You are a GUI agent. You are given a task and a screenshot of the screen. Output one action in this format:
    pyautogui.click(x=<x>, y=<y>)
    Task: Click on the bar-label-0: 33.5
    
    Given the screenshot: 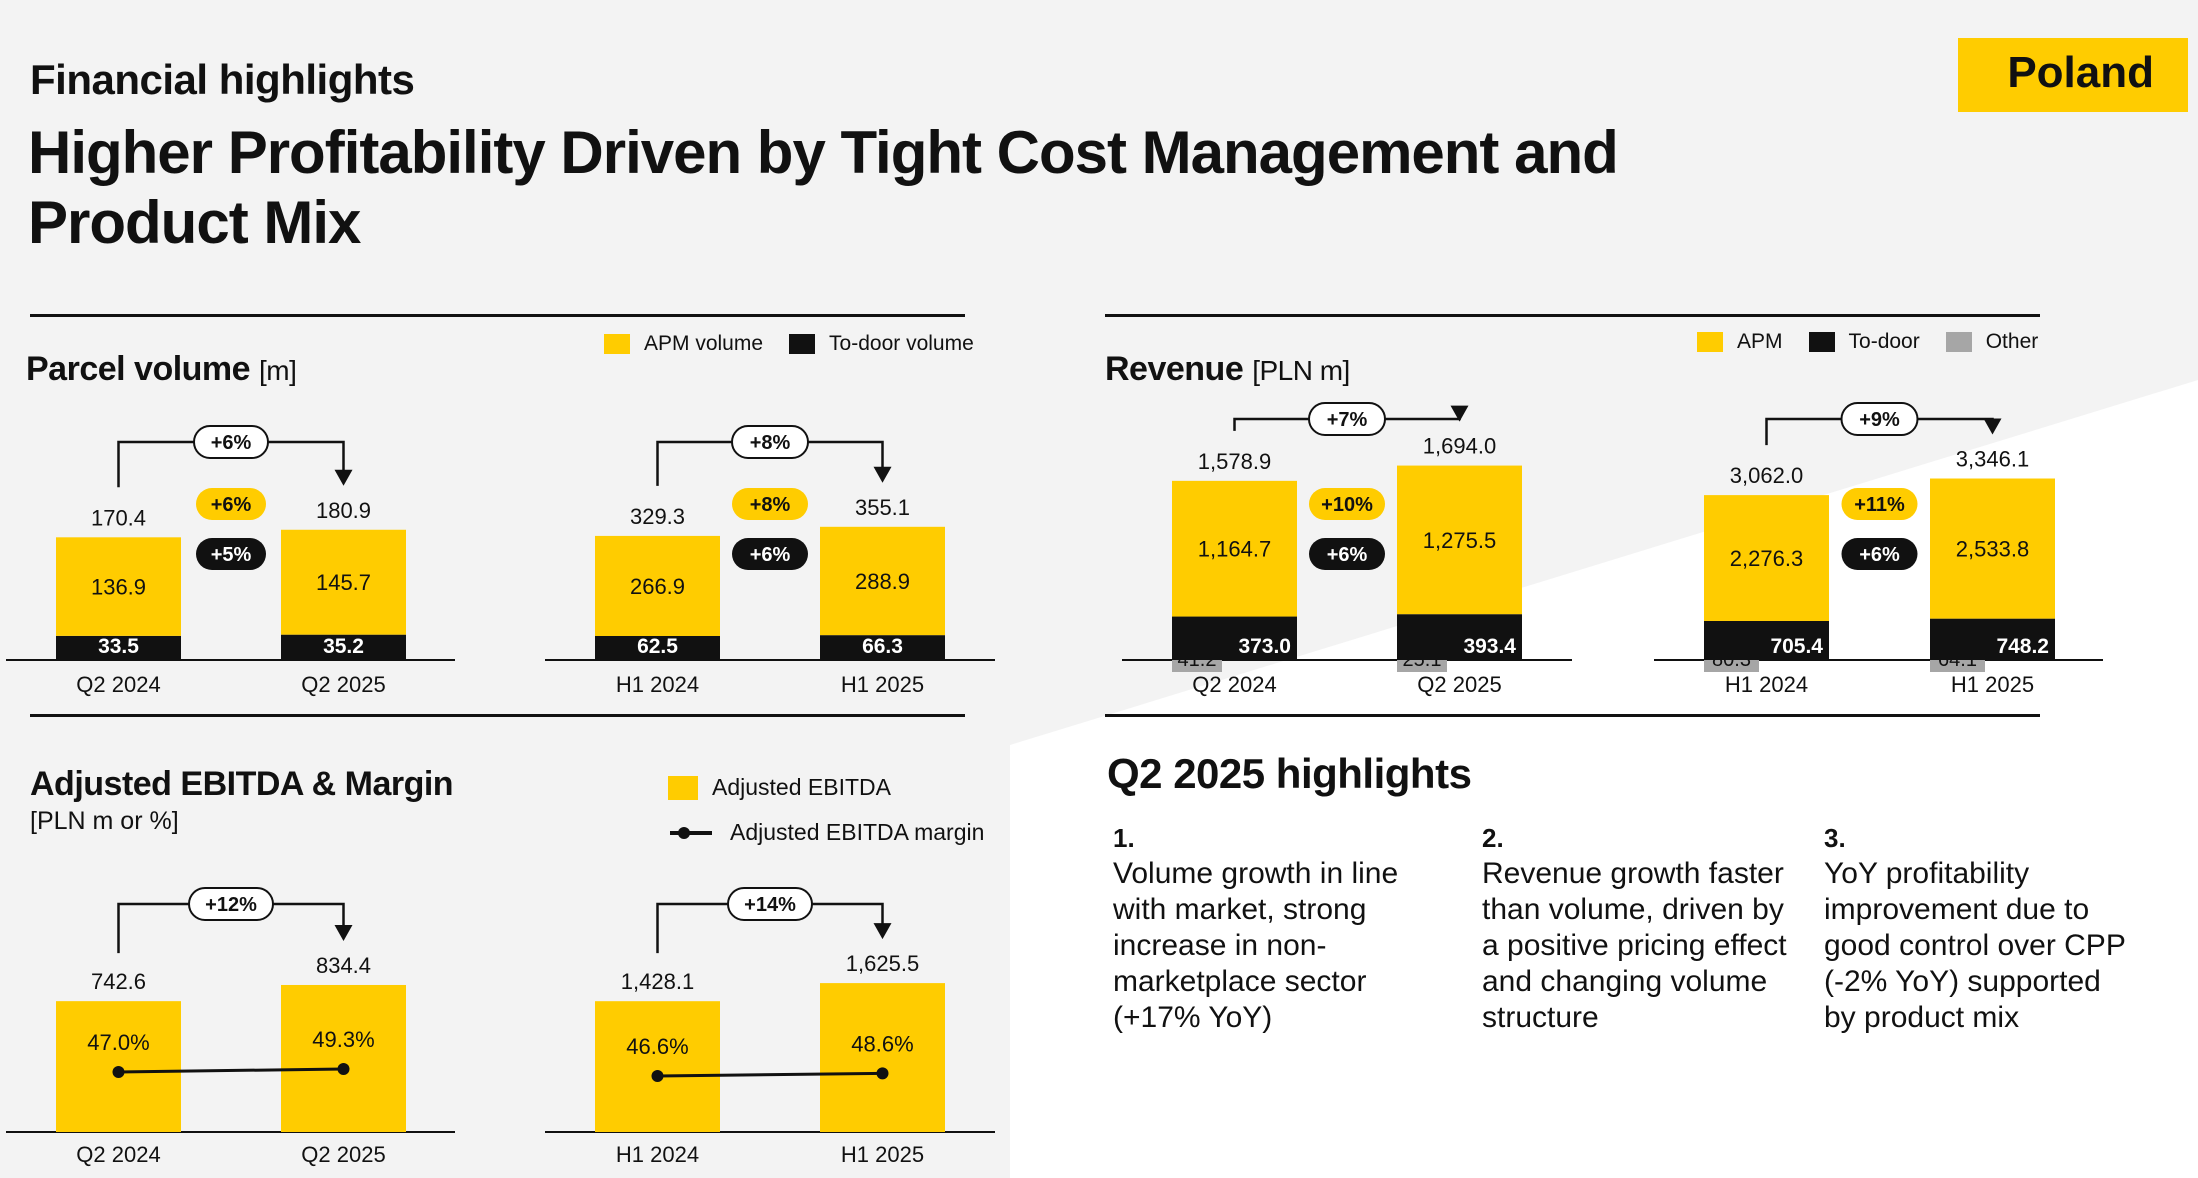 What is the action you would take?
    pyautogui.click(x=118, y=646)
    